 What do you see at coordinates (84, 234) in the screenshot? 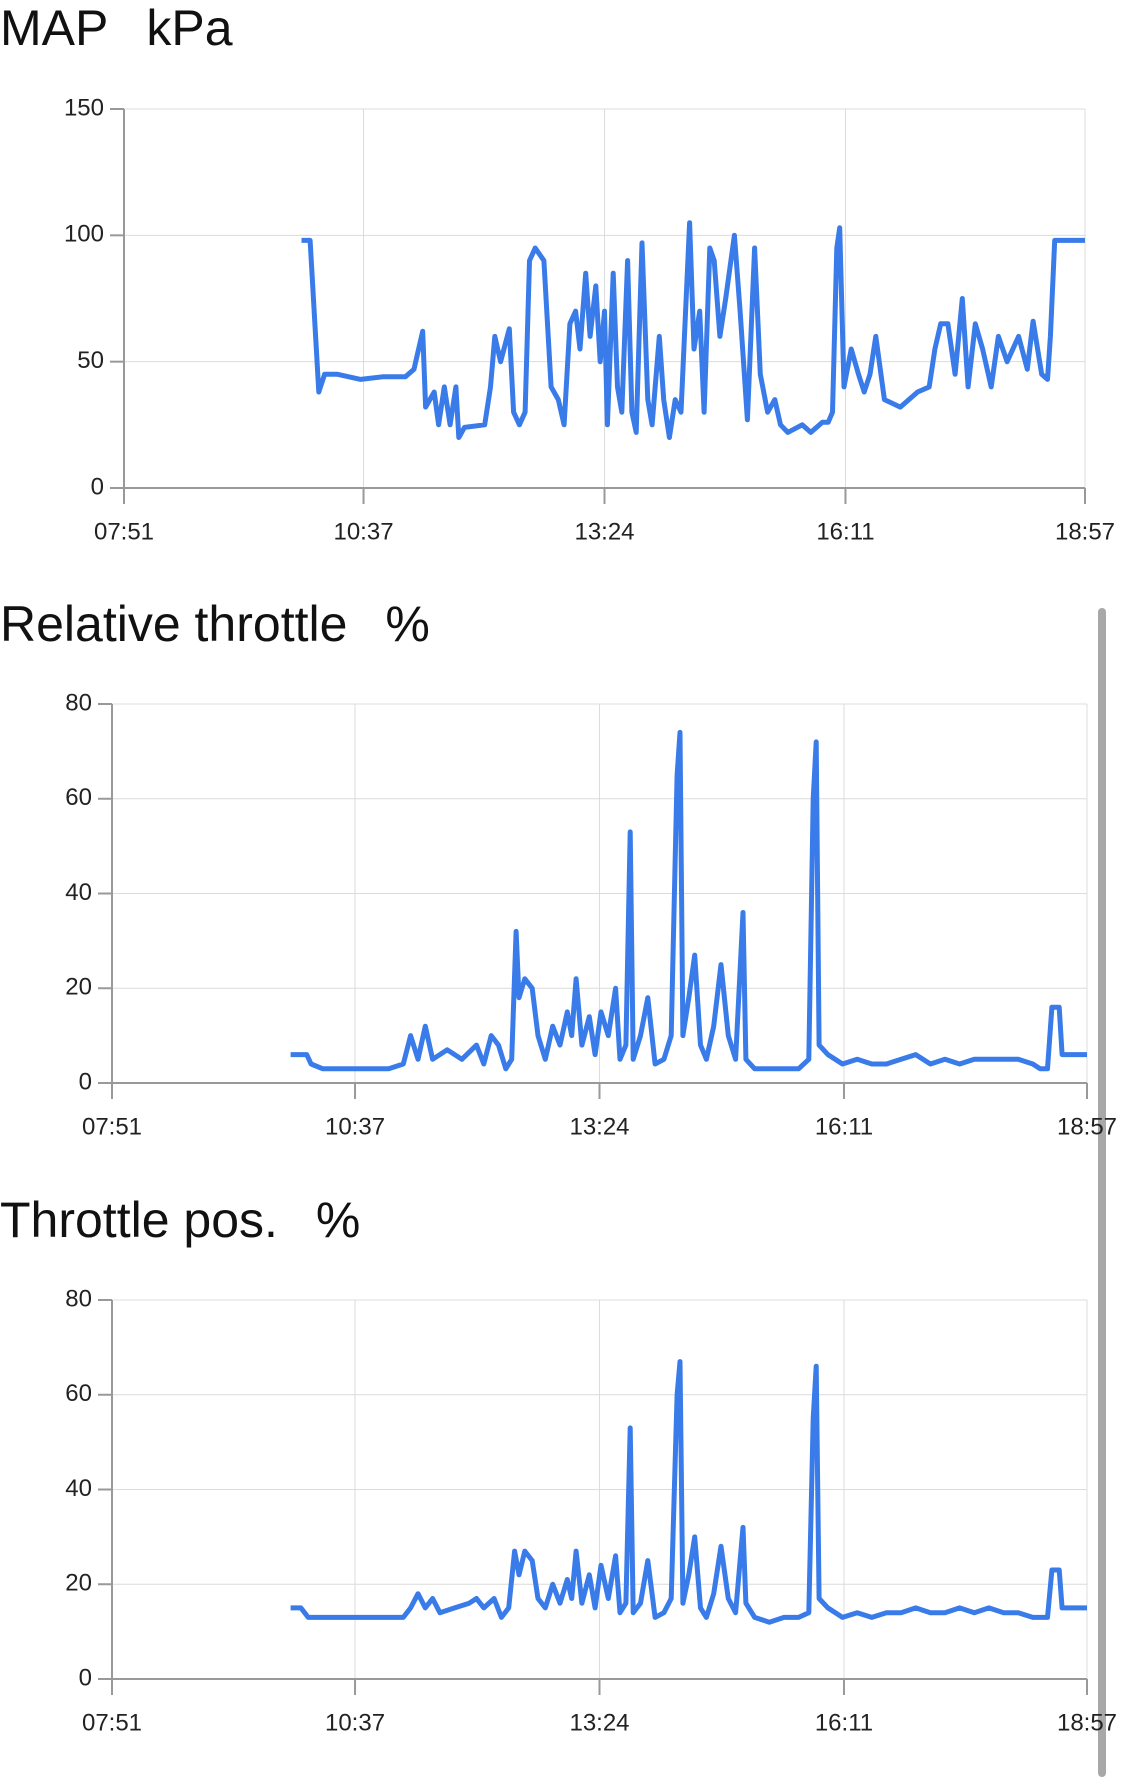
I see `y-tick-label: 100` at bounding box center [84, 234].